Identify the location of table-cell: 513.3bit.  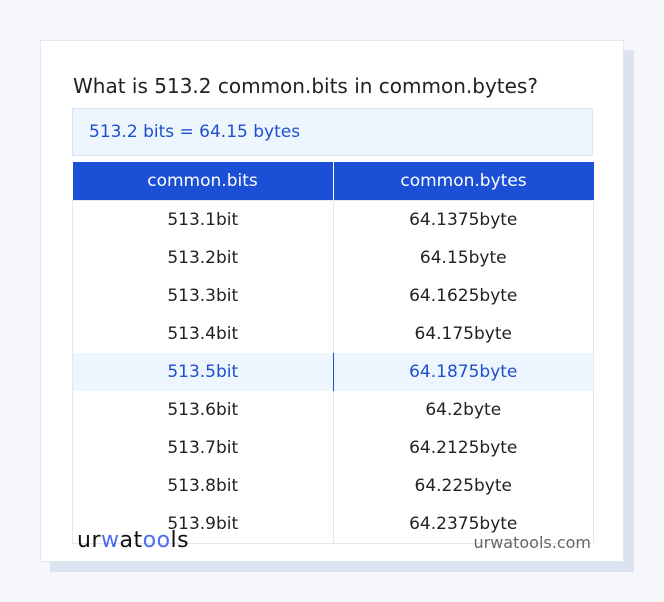
(203, 296).